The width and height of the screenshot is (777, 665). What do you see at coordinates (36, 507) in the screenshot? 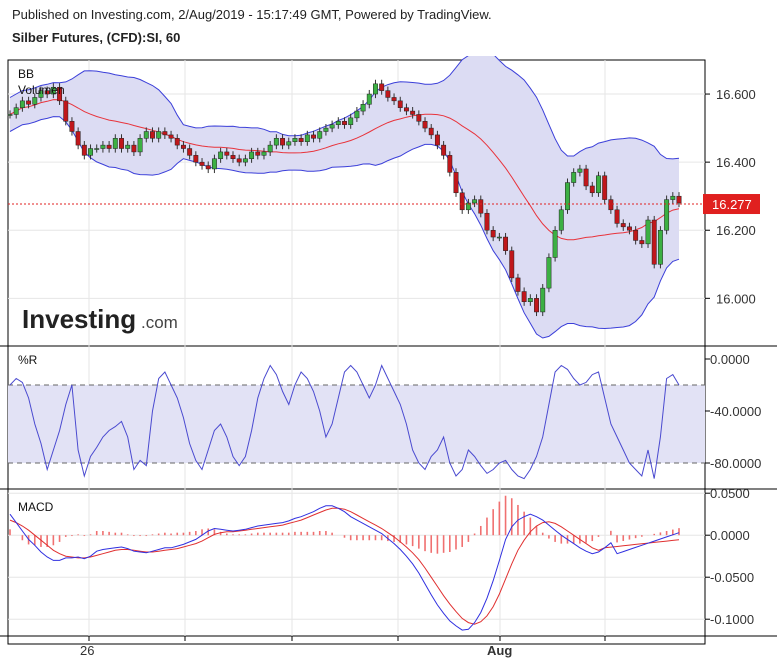
I see `macd-label: MACD` at bounding box center [36, 507].